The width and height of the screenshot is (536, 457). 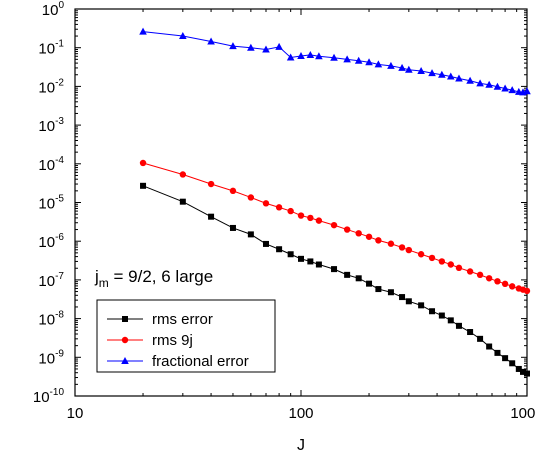 I want to click on legend-label: rms error, so click(x=182, y=319).